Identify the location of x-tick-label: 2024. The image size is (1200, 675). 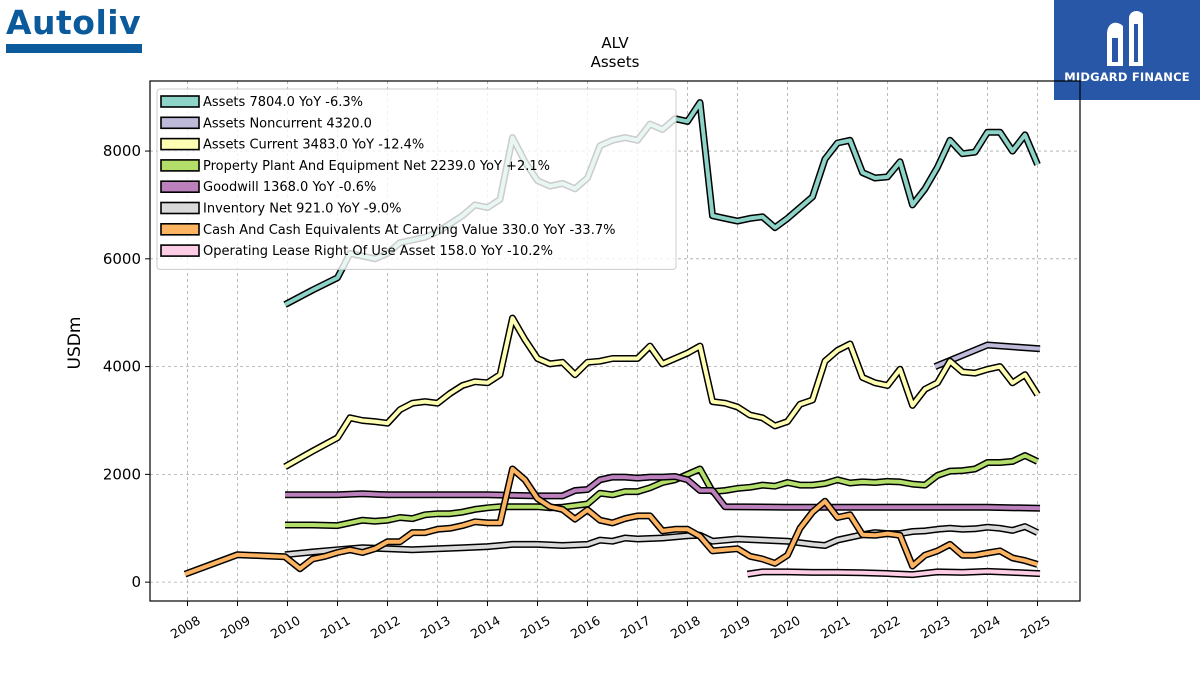
(985, 627).